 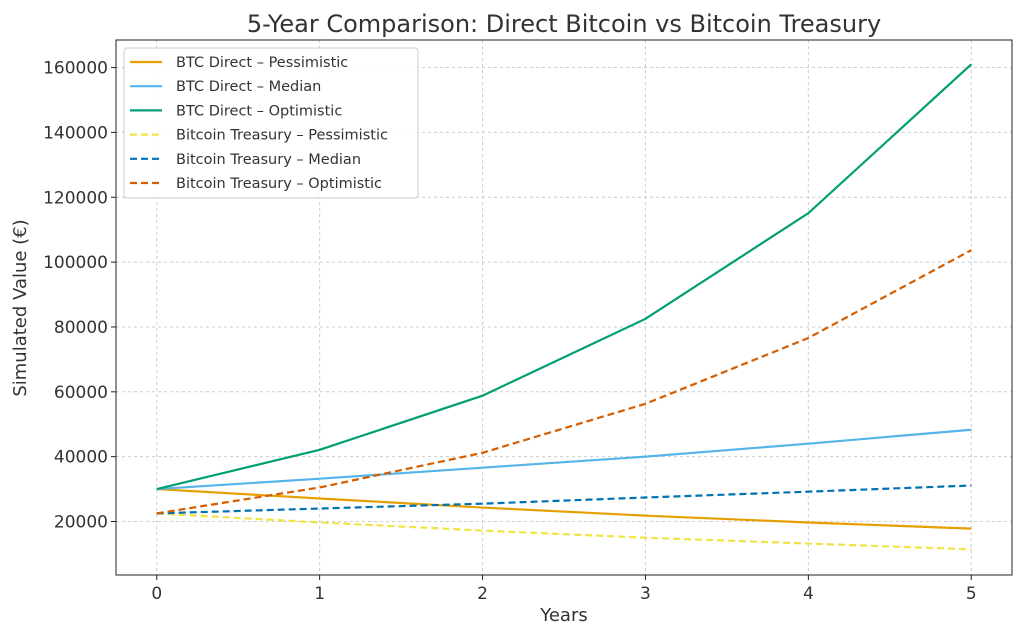 What do you see at coordinates (482, 594) in the screenshot?
I see `x-tick-label: 2` at bounding box center [482, 594].